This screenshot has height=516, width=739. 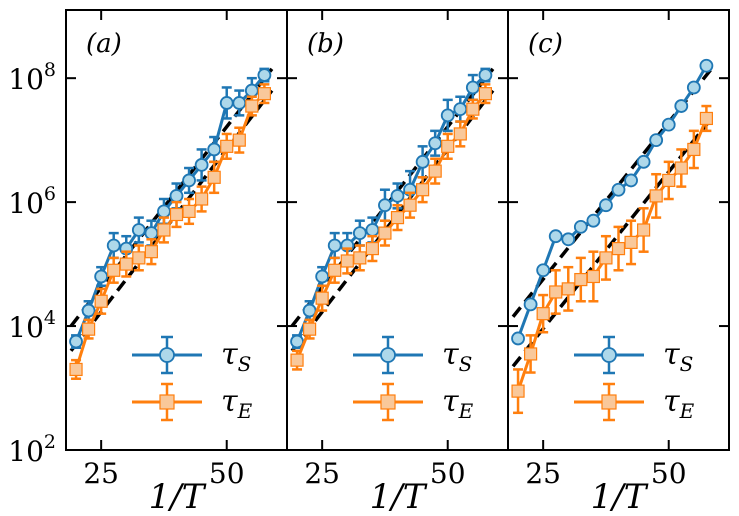 I want to click on tau-s-series-line, so click(x=391, y=208).